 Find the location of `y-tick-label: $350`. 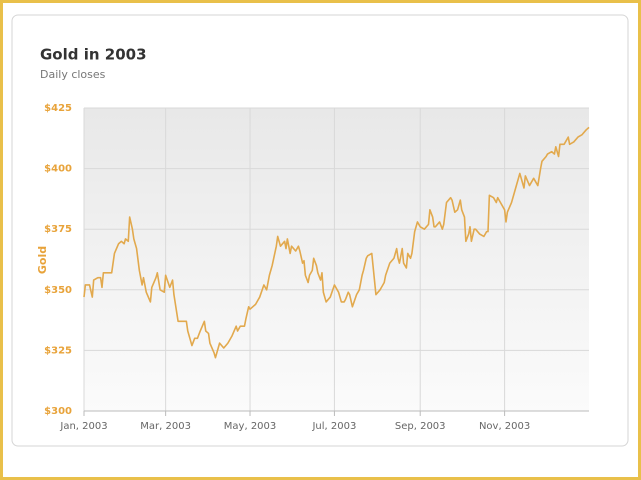

y-tick-label: $350 is located at coordinates (58, 290).